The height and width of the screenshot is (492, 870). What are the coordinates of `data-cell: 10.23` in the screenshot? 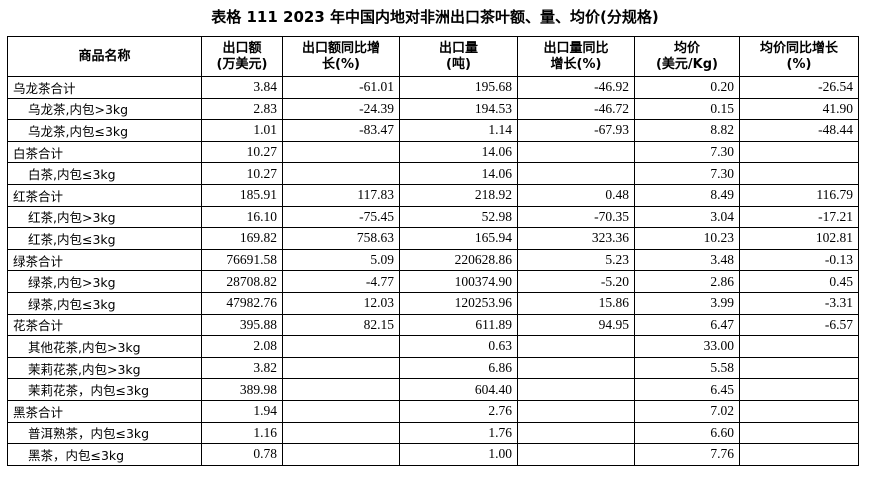 It's located at (687, 238).